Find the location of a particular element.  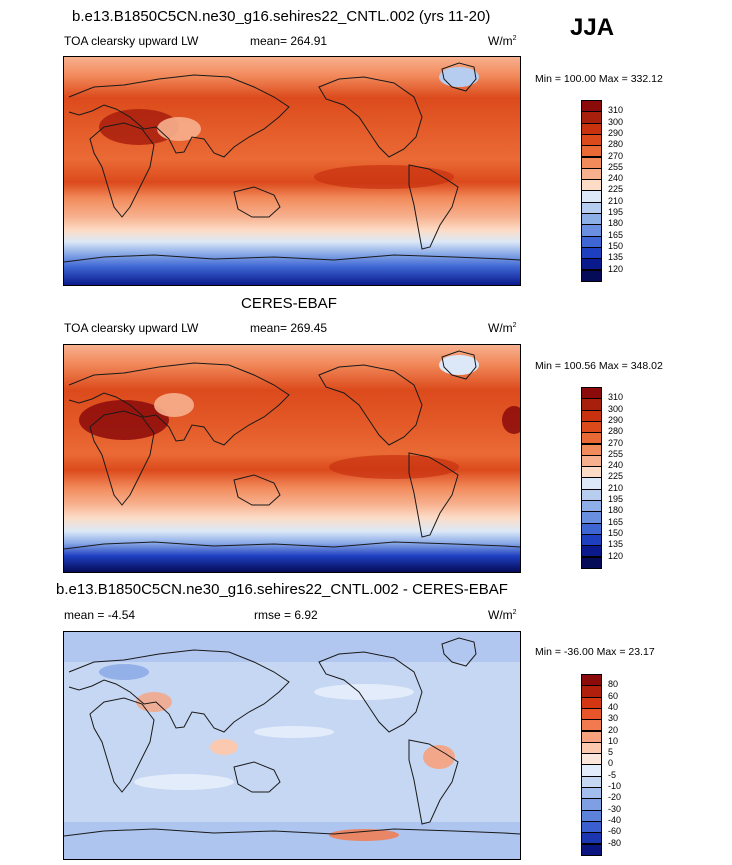

panel1-variable-label: TOA clearsky upward LW is located at coordinates (131, 41).